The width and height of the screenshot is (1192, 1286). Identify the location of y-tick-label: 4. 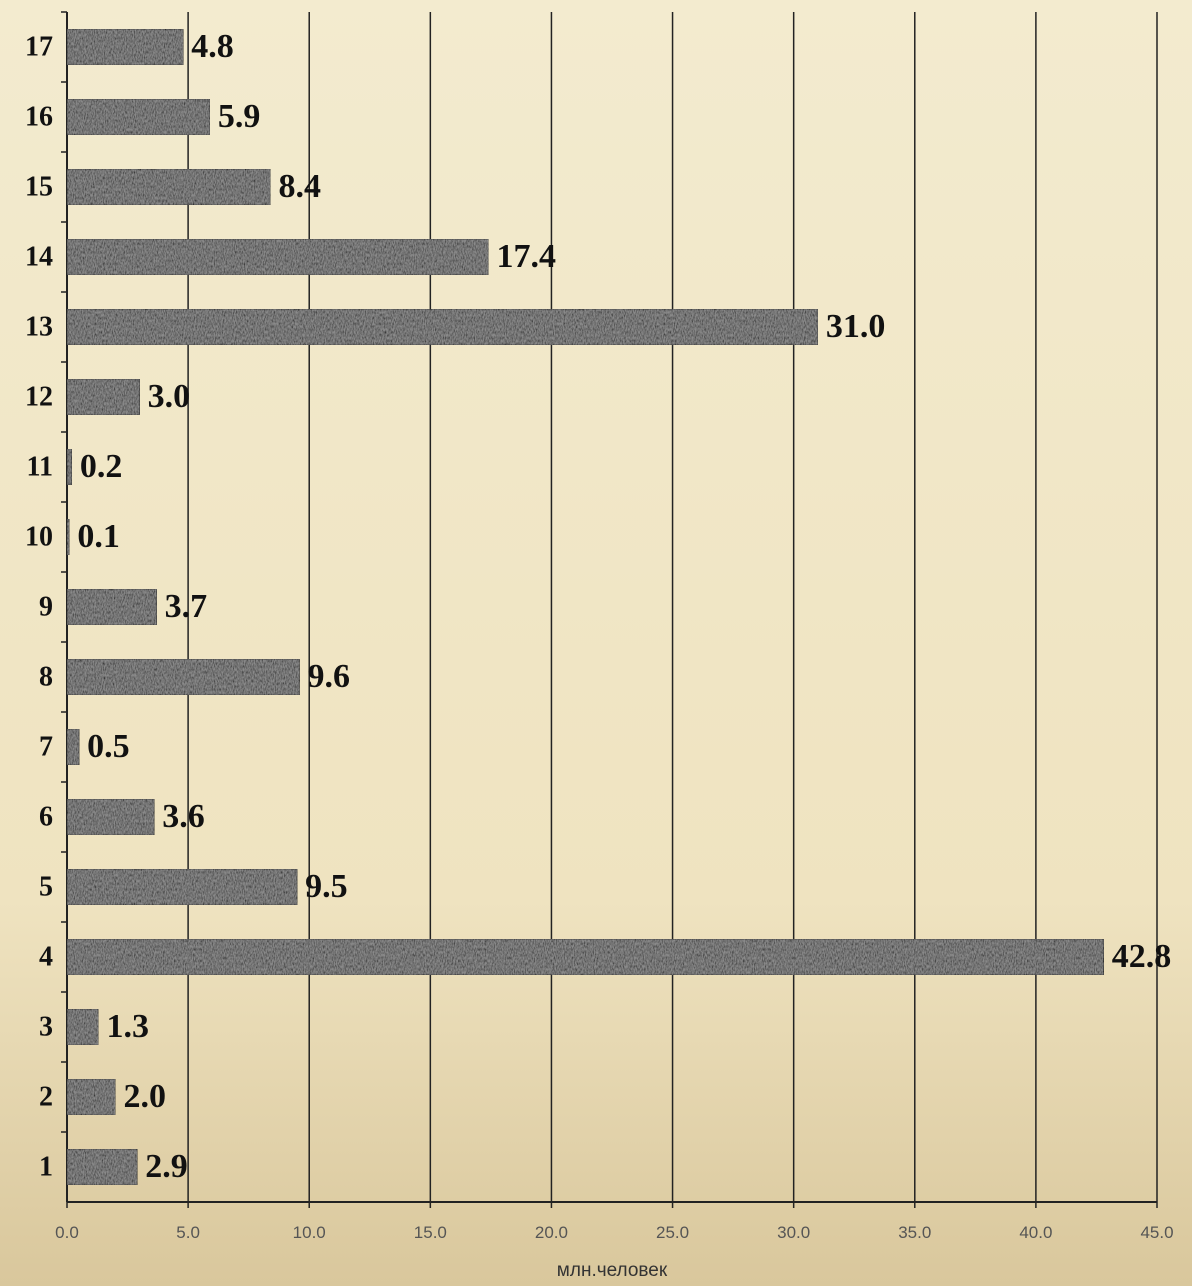
(46, 956).